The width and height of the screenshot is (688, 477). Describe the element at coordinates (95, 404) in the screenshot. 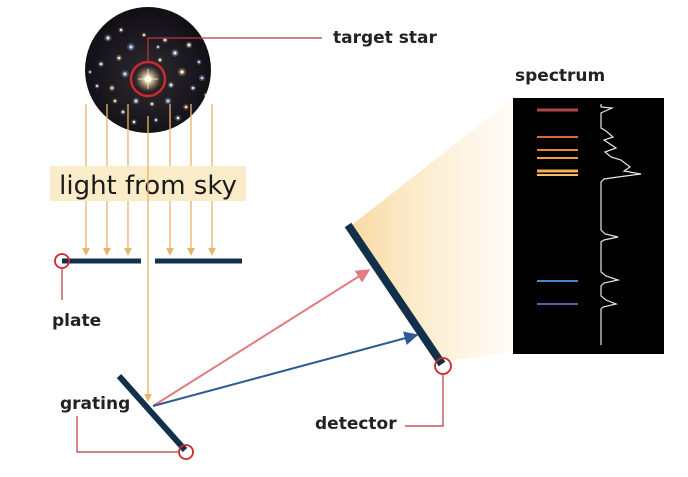

I see `grating-label: grating` at that location.